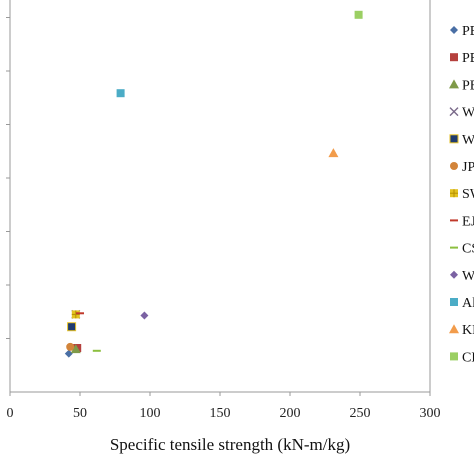 The height and width of the screenshot is (474, 474). What do you see at coordinates (220, 413) in the screenshot?
I see `x-tick-label: 150` at bounding box center [220, 413].